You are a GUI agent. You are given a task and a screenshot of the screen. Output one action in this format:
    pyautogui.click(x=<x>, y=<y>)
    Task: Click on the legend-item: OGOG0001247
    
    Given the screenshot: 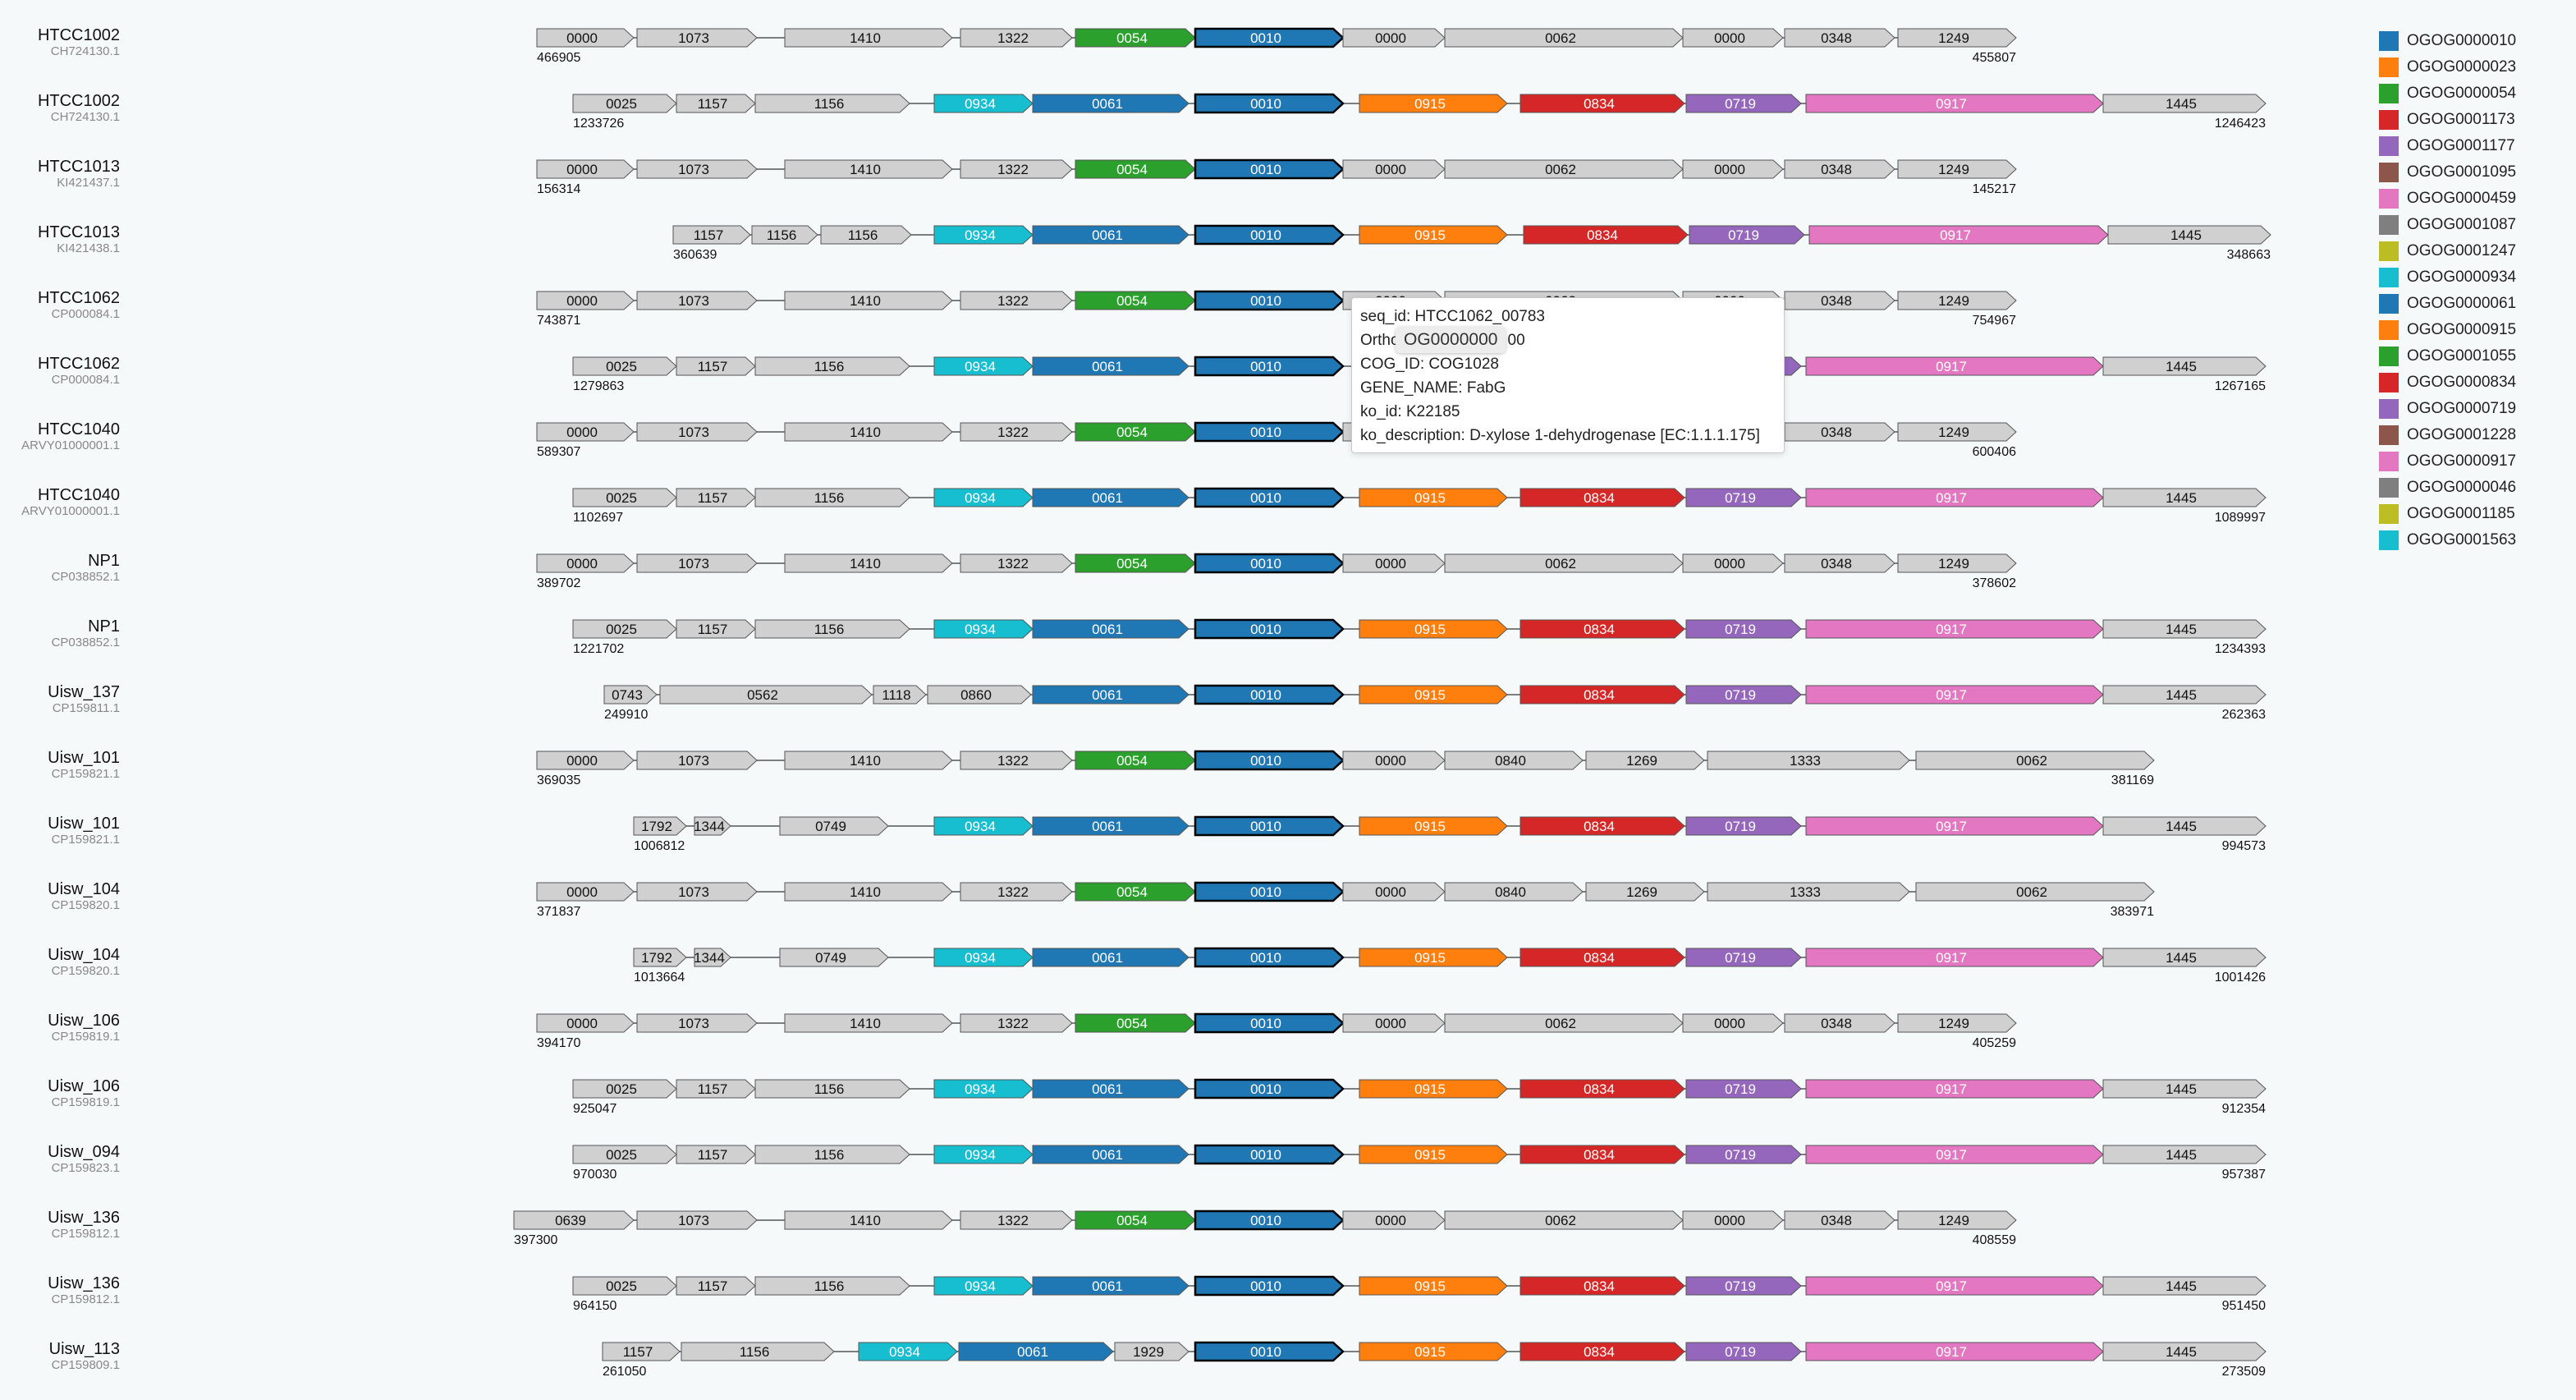 What is the action you would take?
    pyautogui.click(x=2448, y=251)
    